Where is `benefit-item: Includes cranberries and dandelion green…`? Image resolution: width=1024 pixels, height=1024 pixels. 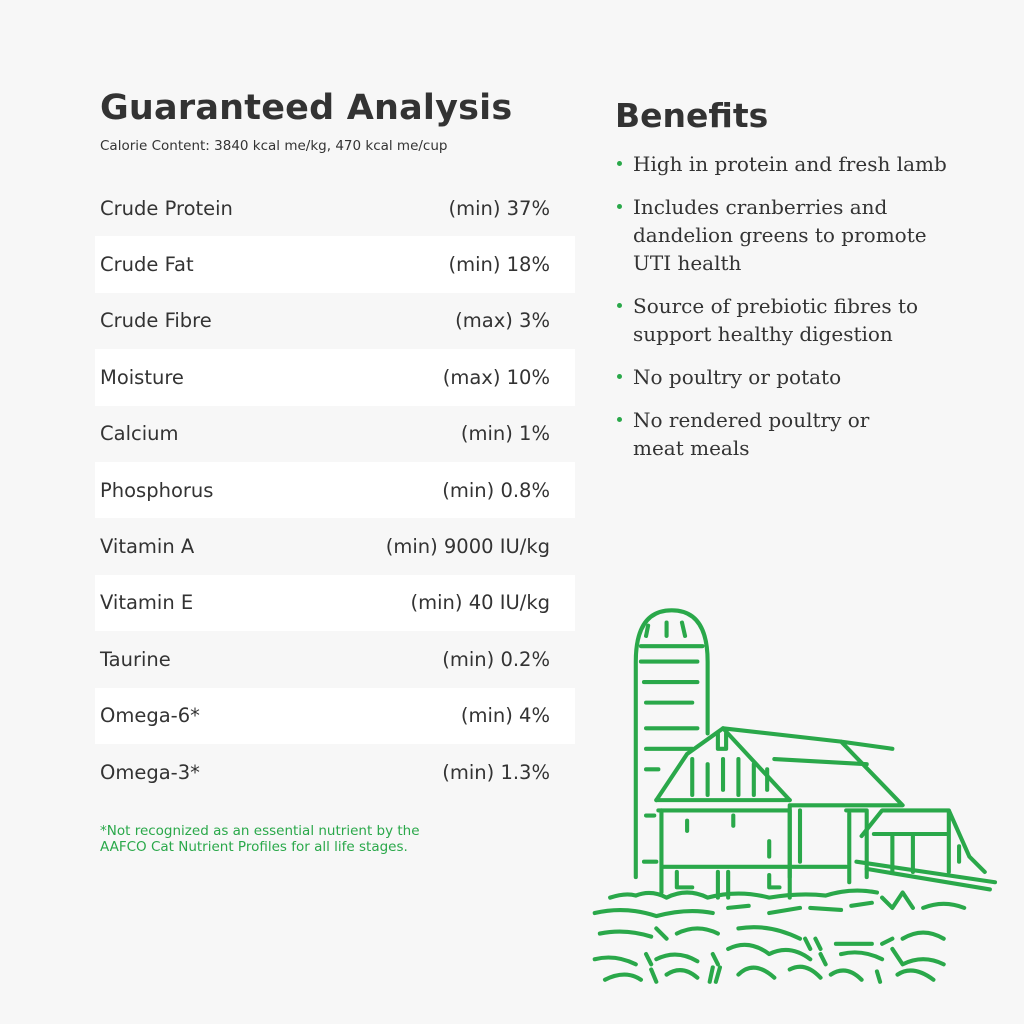
benefit-item: Includes cranberries and dandelion green… is located at coordinates (784, 235).